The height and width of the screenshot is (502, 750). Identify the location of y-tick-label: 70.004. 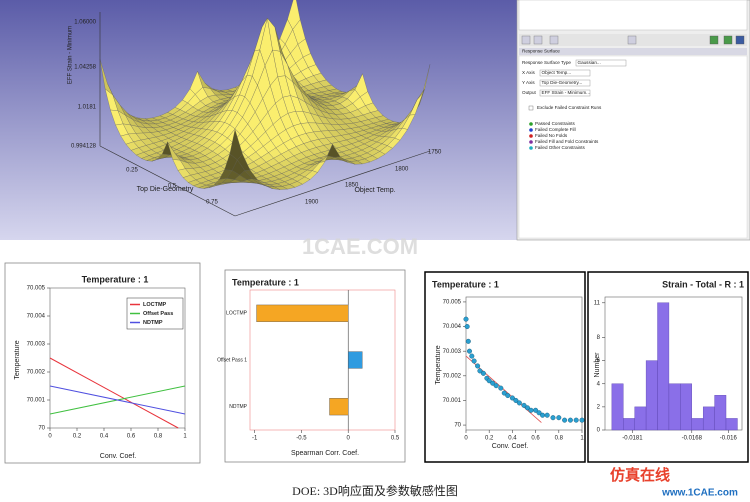
(36, 317).